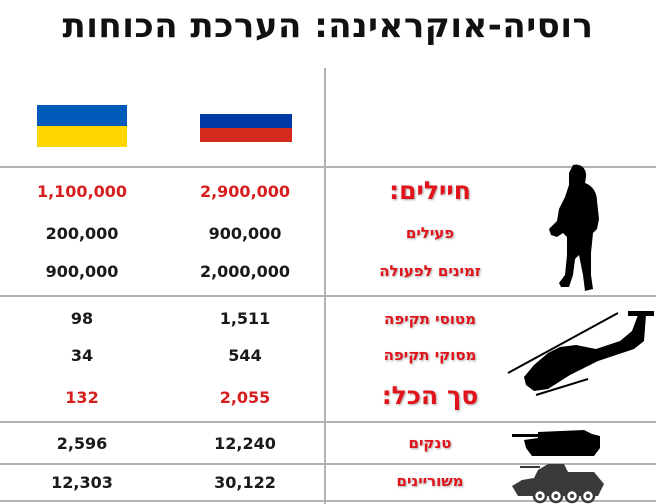 Image resolution: width=656 pixels, height=504 pixels. What do you see at coordinates (245, 271) in the screenshot?
I see `russia-reserves: 2,000,000` at bounding box center [245, 271].